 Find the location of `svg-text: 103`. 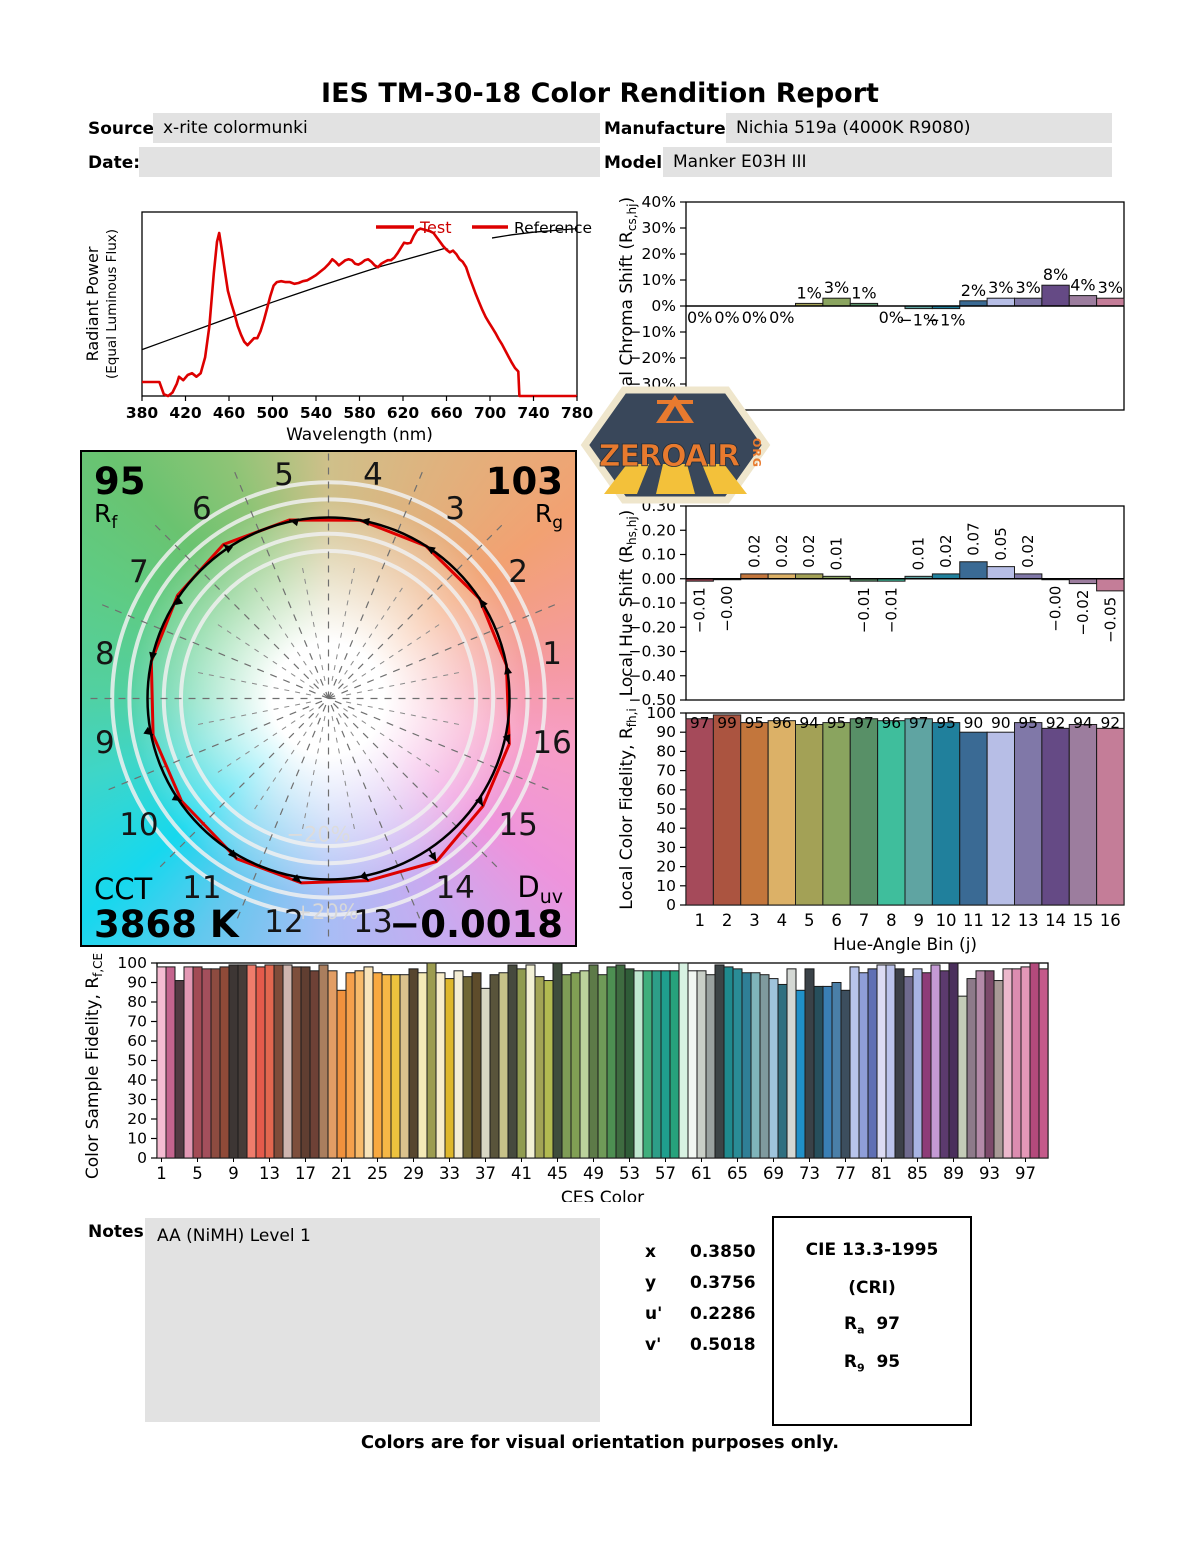

svg-text: 103 is located at coordinates (524, 481).